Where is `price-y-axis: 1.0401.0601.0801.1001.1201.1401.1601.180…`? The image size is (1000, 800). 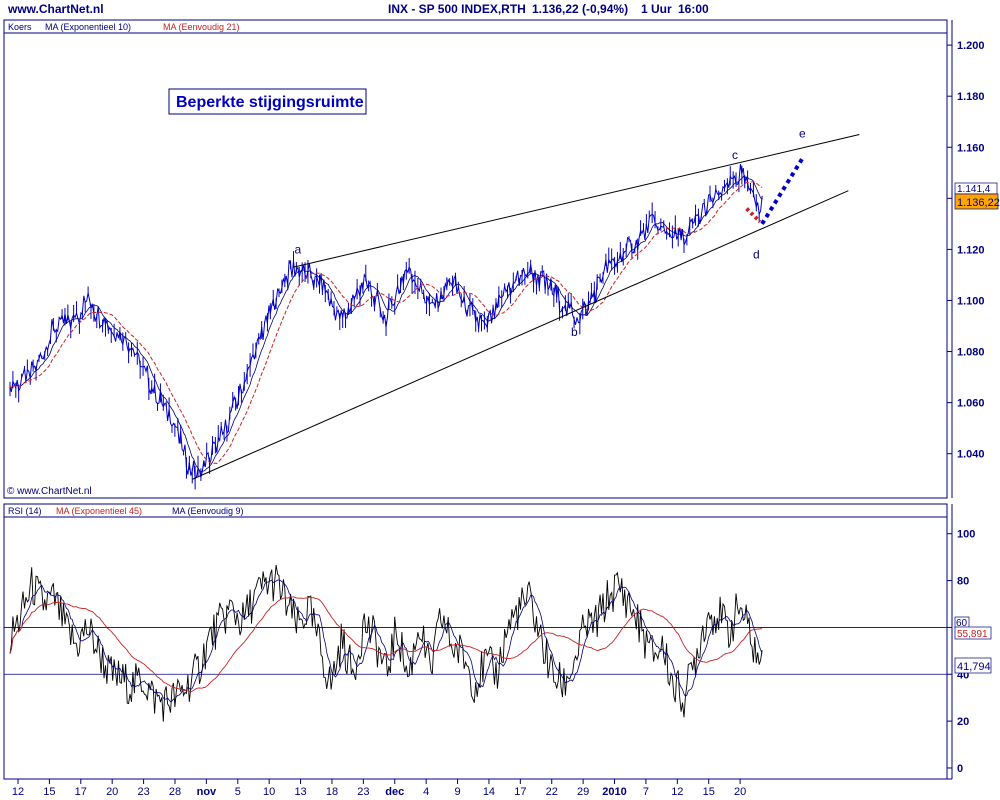 price-y-axis: 1.0401.0601.0801.1001.1201.1401.1601.180… is located at coordinates (966, 250).